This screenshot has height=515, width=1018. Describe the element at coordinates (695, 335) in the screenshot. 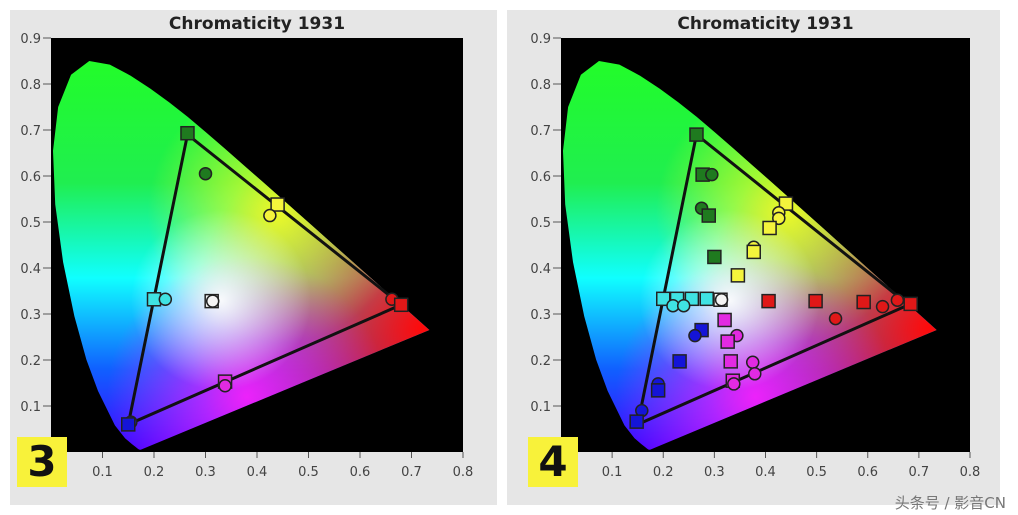

I see `blue-circle-point` at that location.